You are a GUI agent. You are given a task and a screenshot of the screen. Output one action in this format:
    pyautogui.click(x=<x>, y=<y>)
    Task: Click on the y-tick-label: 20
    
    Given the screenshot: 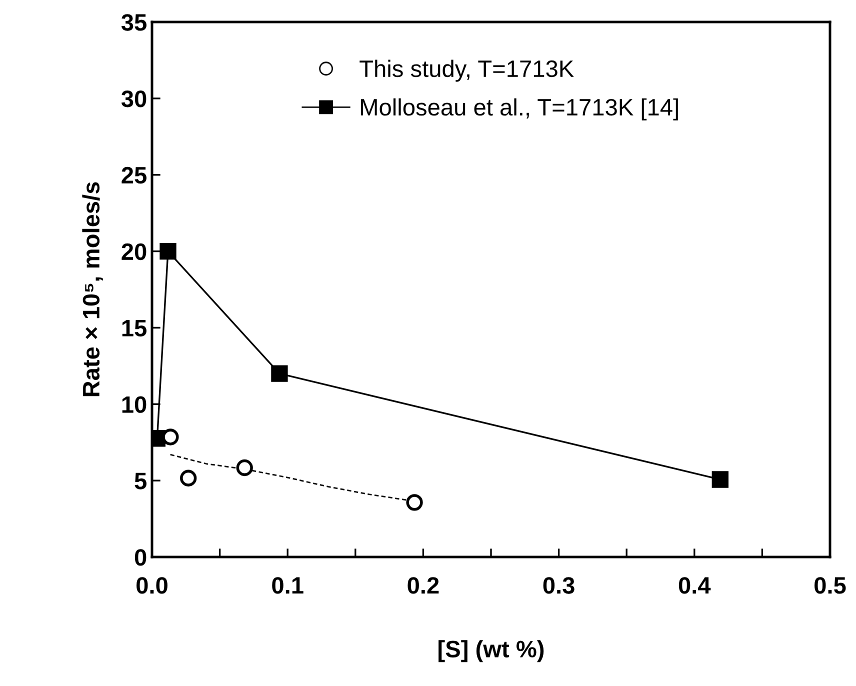 What is the action you would take?
    pyautogui.click(x=134, y=251)
    